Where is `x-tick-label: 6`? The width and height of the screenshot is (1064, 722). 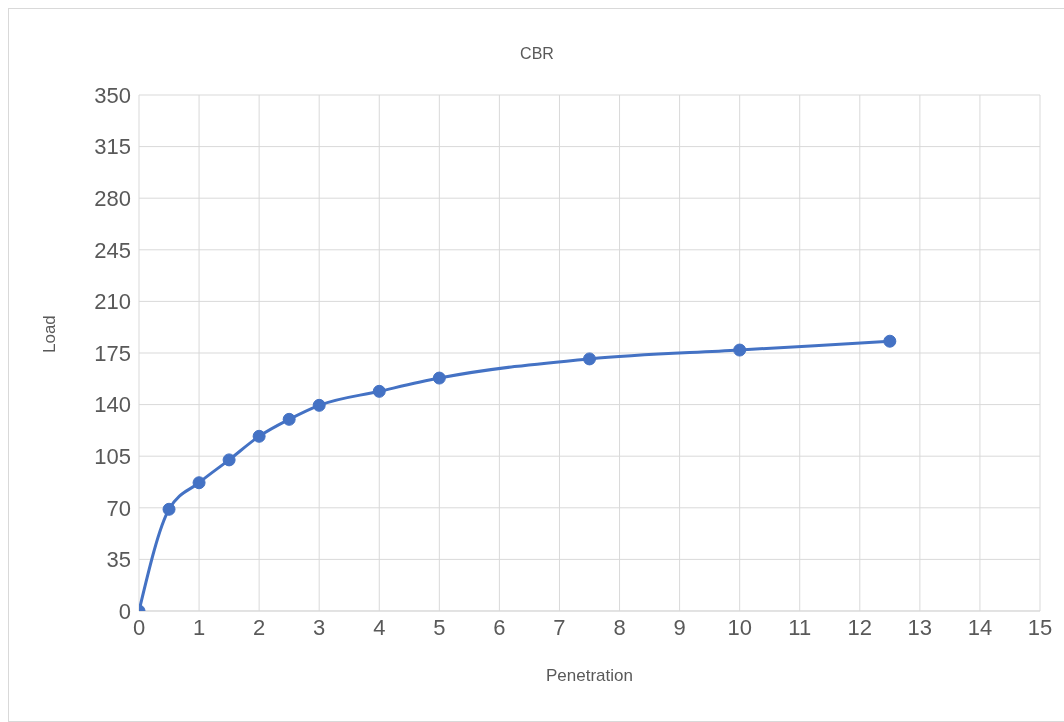 x-tick-label: 6 is located at coordinates (499, 627).